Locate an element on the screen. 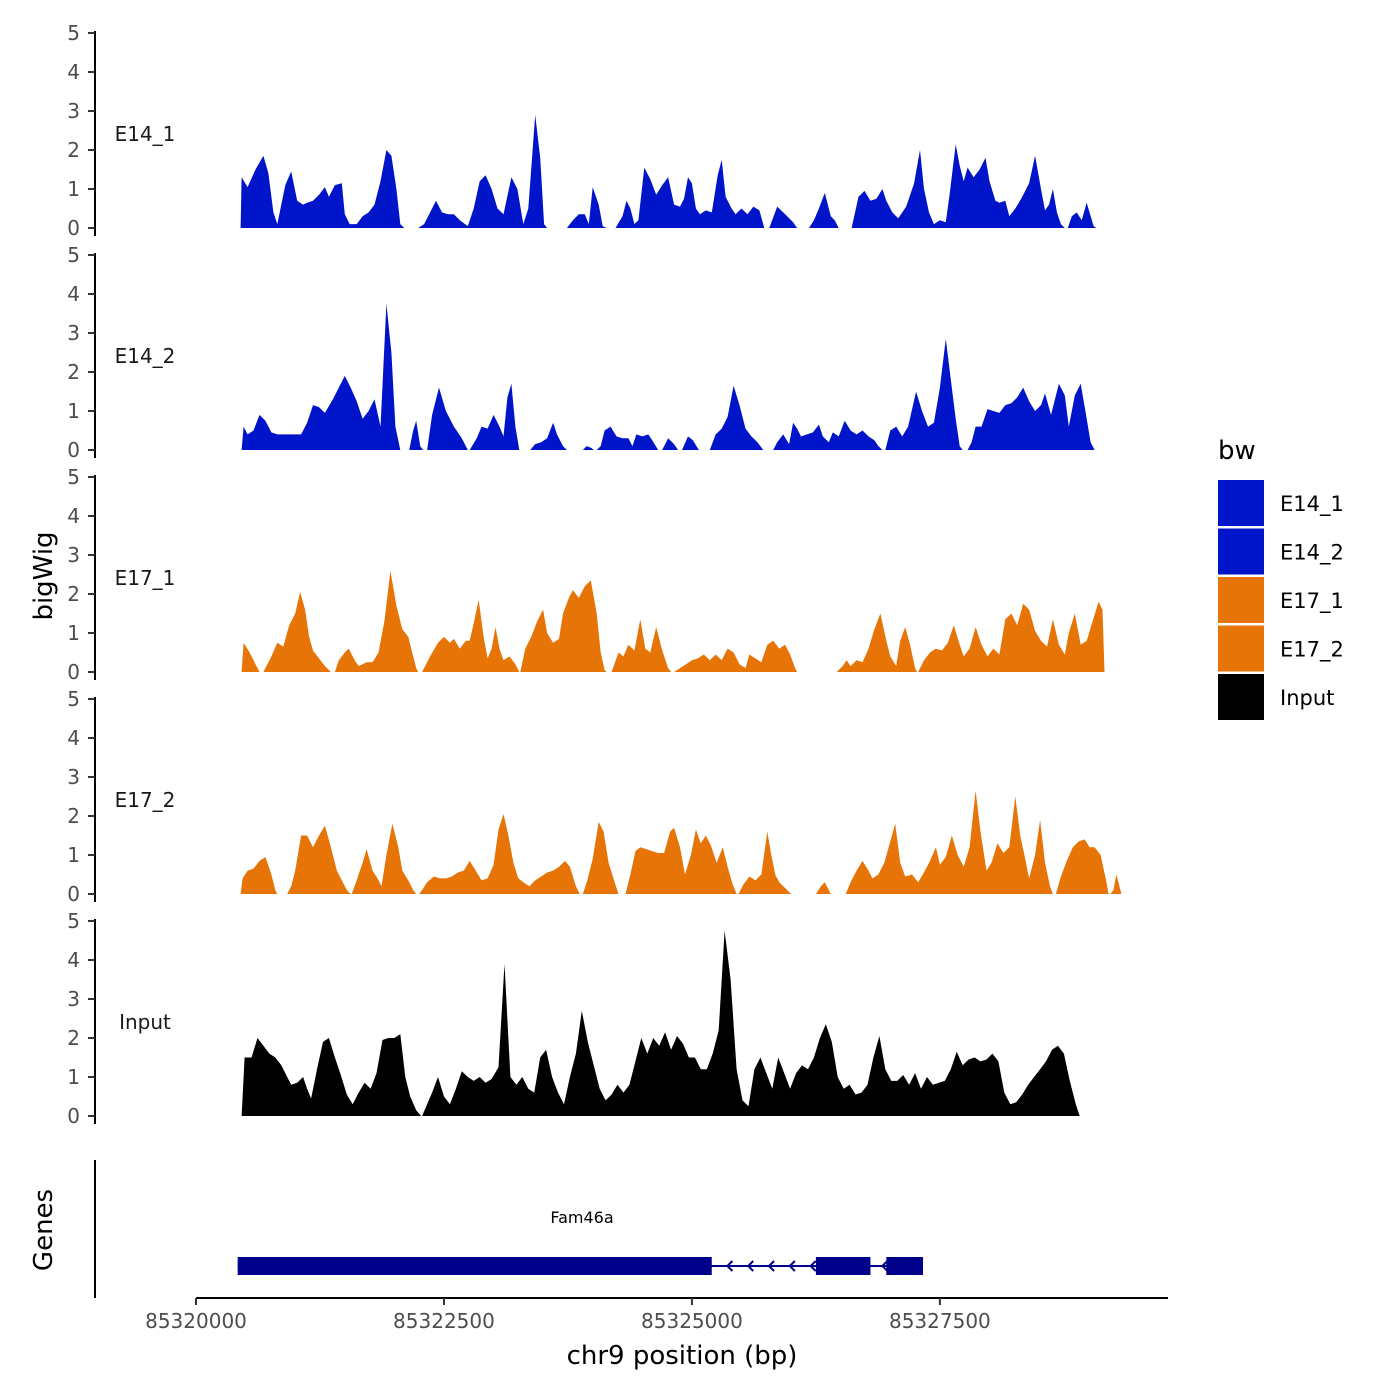 This screenshot has width=1400, height=1400. x-axis-title: chr9 position (bp) is located at coordinates (682, 1356).